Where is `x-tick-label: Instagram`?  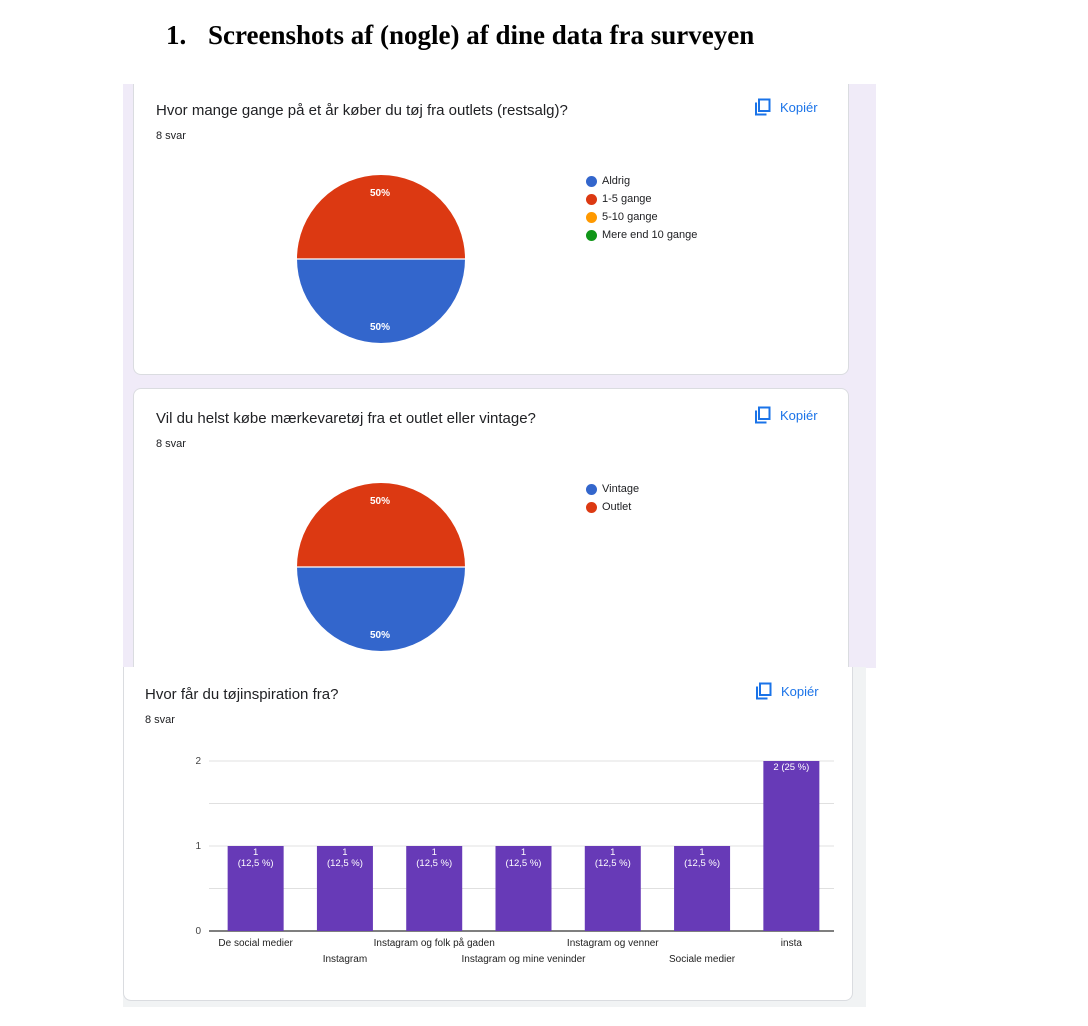
x-tick-label: Instagram is located at coordinates (345, 959).